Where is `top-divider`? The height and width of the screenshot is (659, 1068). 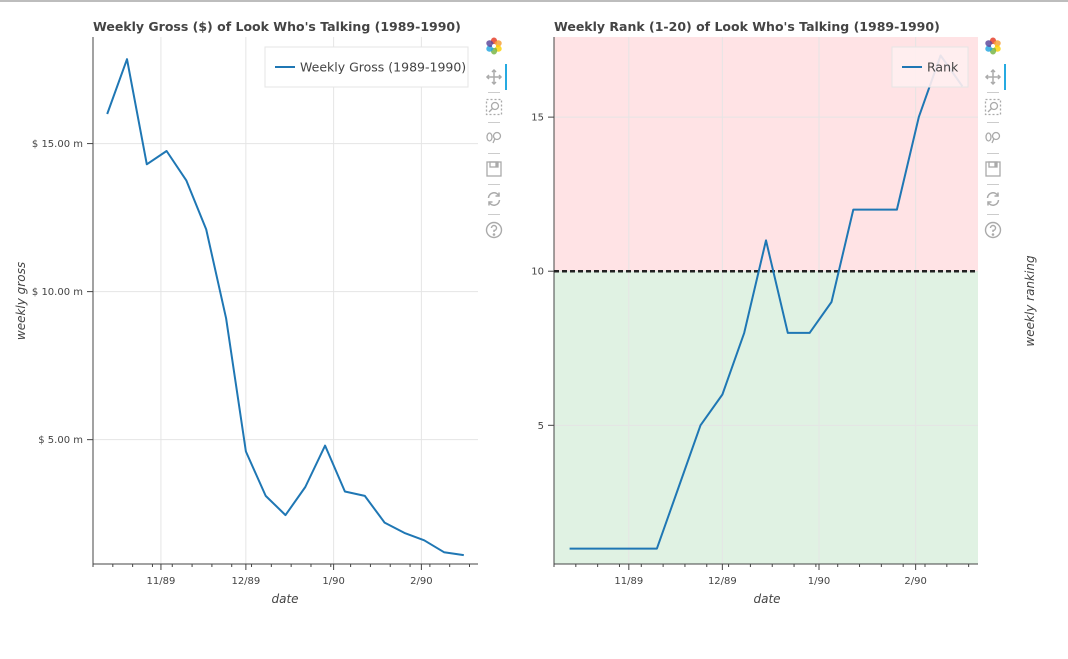 top-divider is located at coordinates (534, 1).